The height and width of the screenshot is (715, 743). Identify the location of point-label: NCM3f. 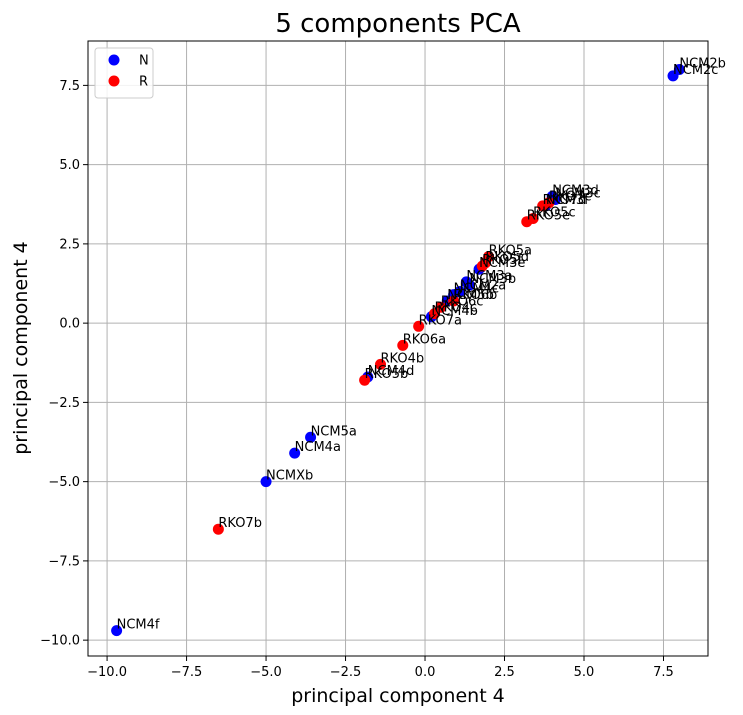
(567, 200).